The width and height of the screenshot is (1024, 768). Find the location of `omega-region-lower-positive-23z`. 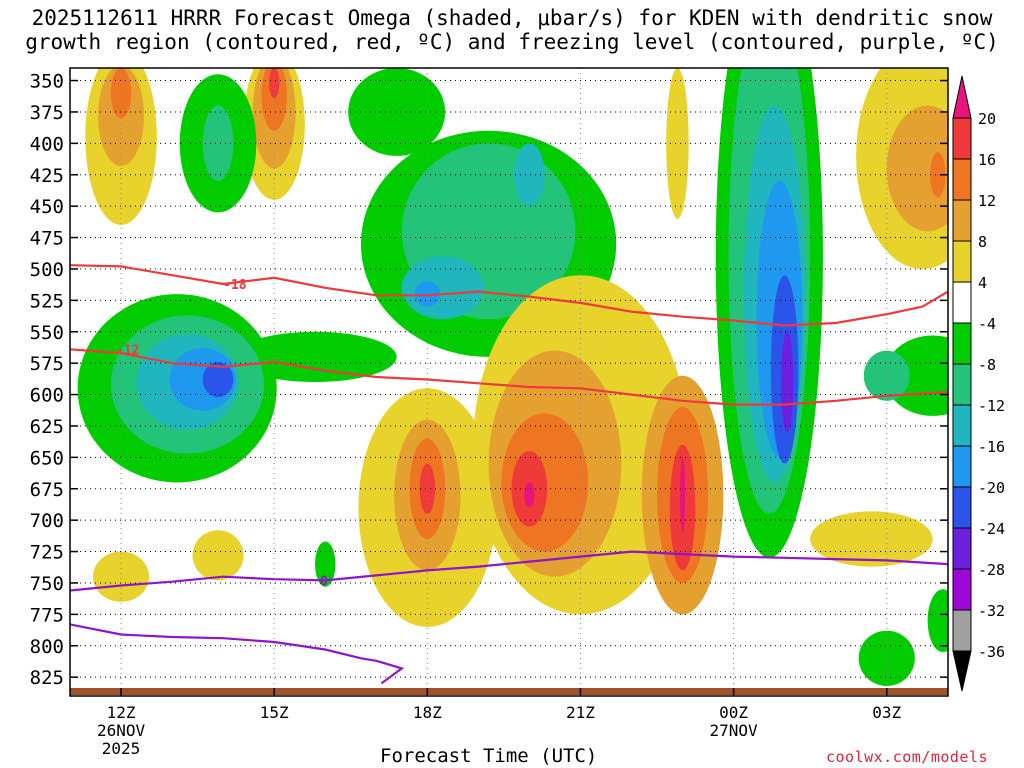

omega-region-lower-positive-23z is located at coordinates (682, 495).